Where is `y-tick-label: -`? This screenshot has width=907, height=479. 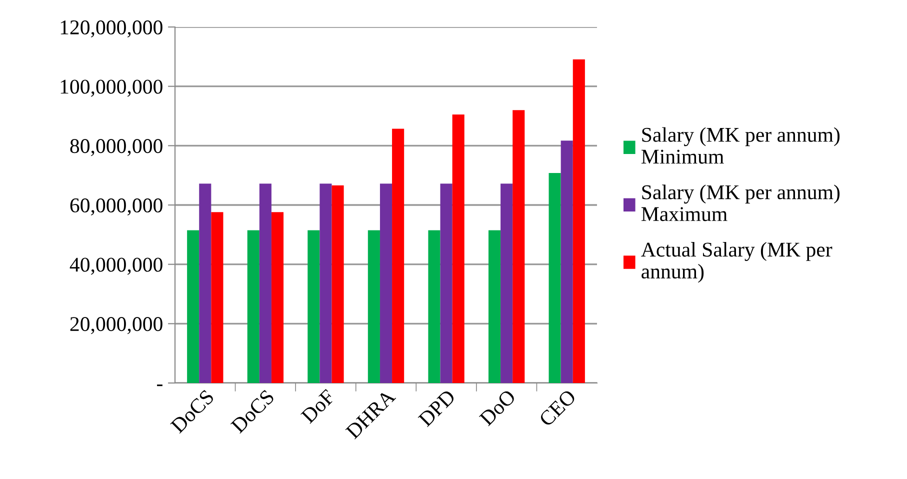
y-tick-label: - is located at coordinates (159, 385).